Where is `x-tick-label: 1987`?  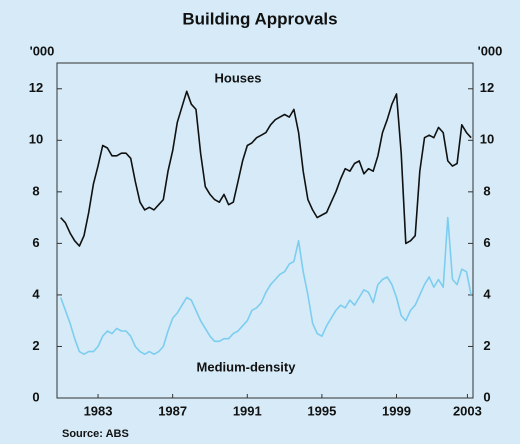
x-tick-label: 1987 is located at coordinates (172, 410).